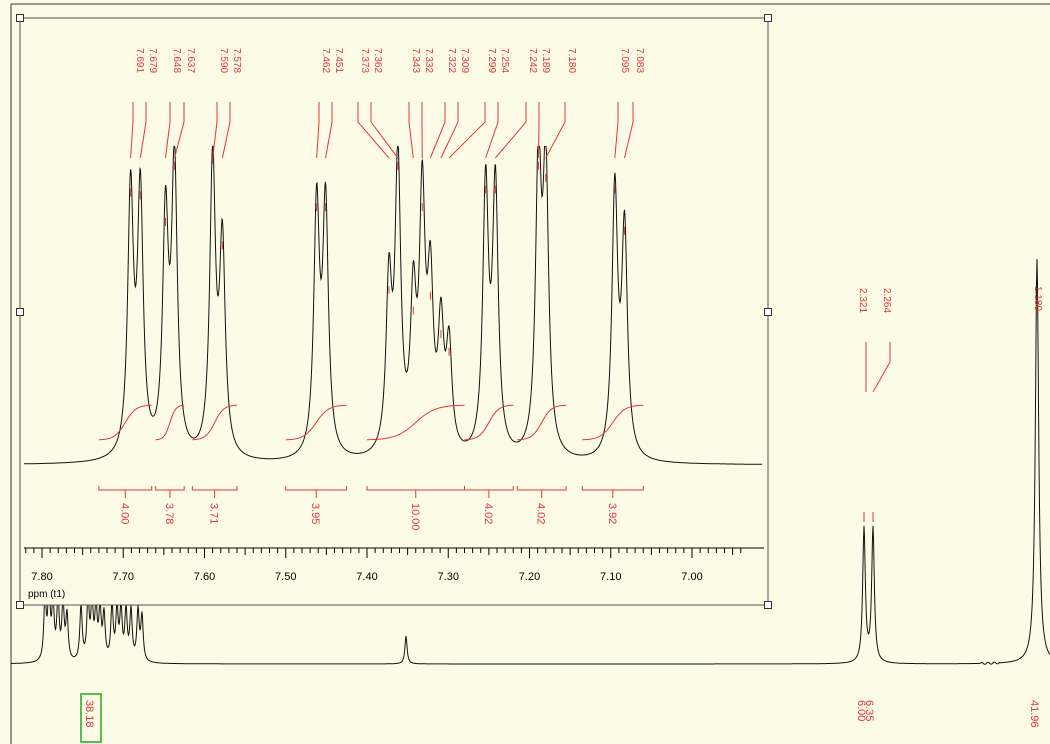  Describe the element at coordinates (532, 60) in the screenshot. I see `peak-label: 7.242` at that location.